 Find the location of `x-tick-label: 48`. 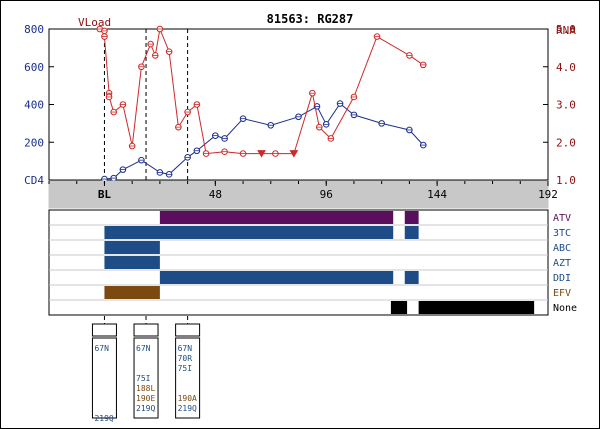

x-tick-label: 48 is located at coordinates (215, 194).